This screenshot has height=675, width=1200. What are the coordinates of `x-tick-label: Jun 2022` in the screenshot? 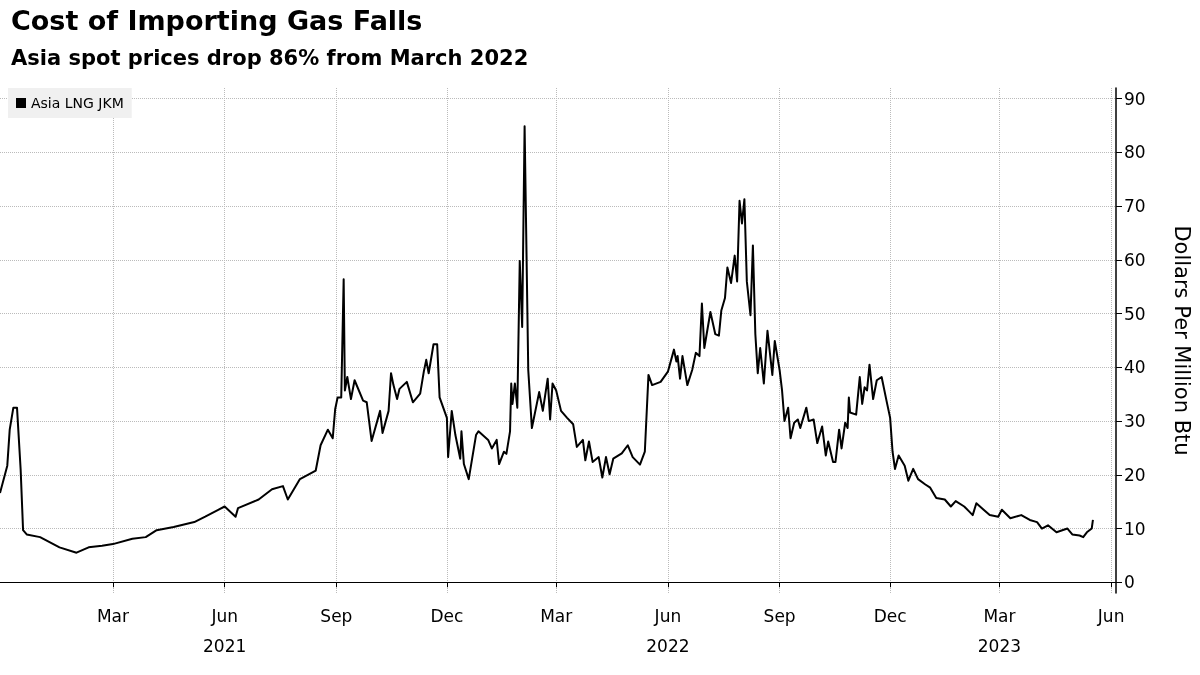 It's located at (668, 631).